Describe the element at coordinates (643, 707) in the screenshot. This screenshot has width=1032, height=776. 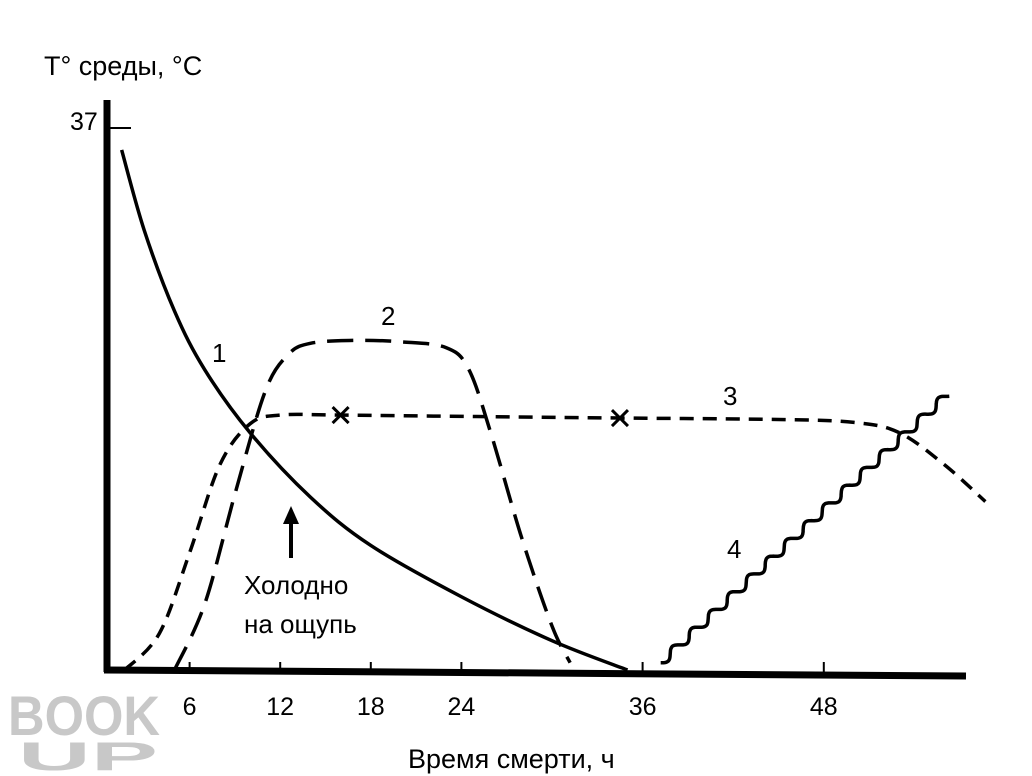
I see `x-tick-label: 36` at that location.